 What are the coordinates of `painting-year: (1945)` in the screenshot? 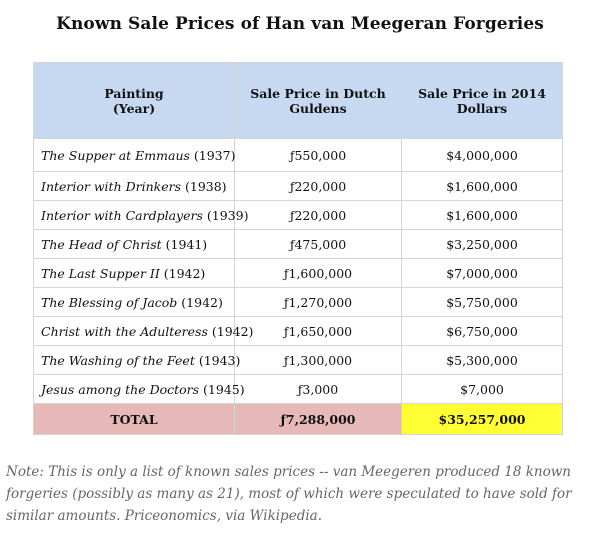 It's located at (222, 389).